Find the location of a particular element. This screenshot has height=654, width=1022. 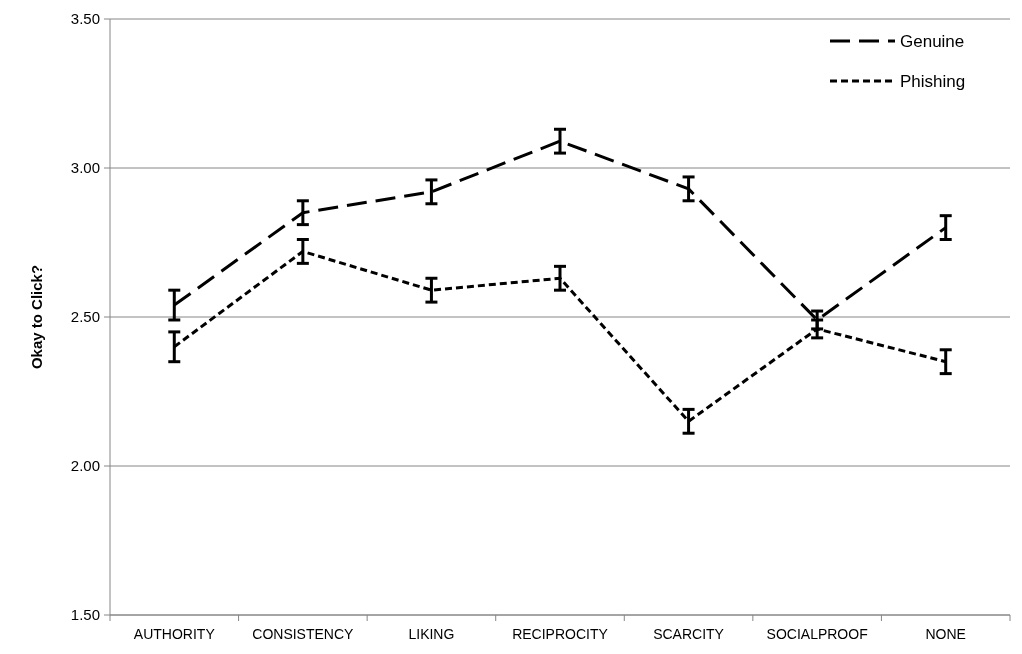

x-tick-label: NONE is located at coordinates (945, 634).